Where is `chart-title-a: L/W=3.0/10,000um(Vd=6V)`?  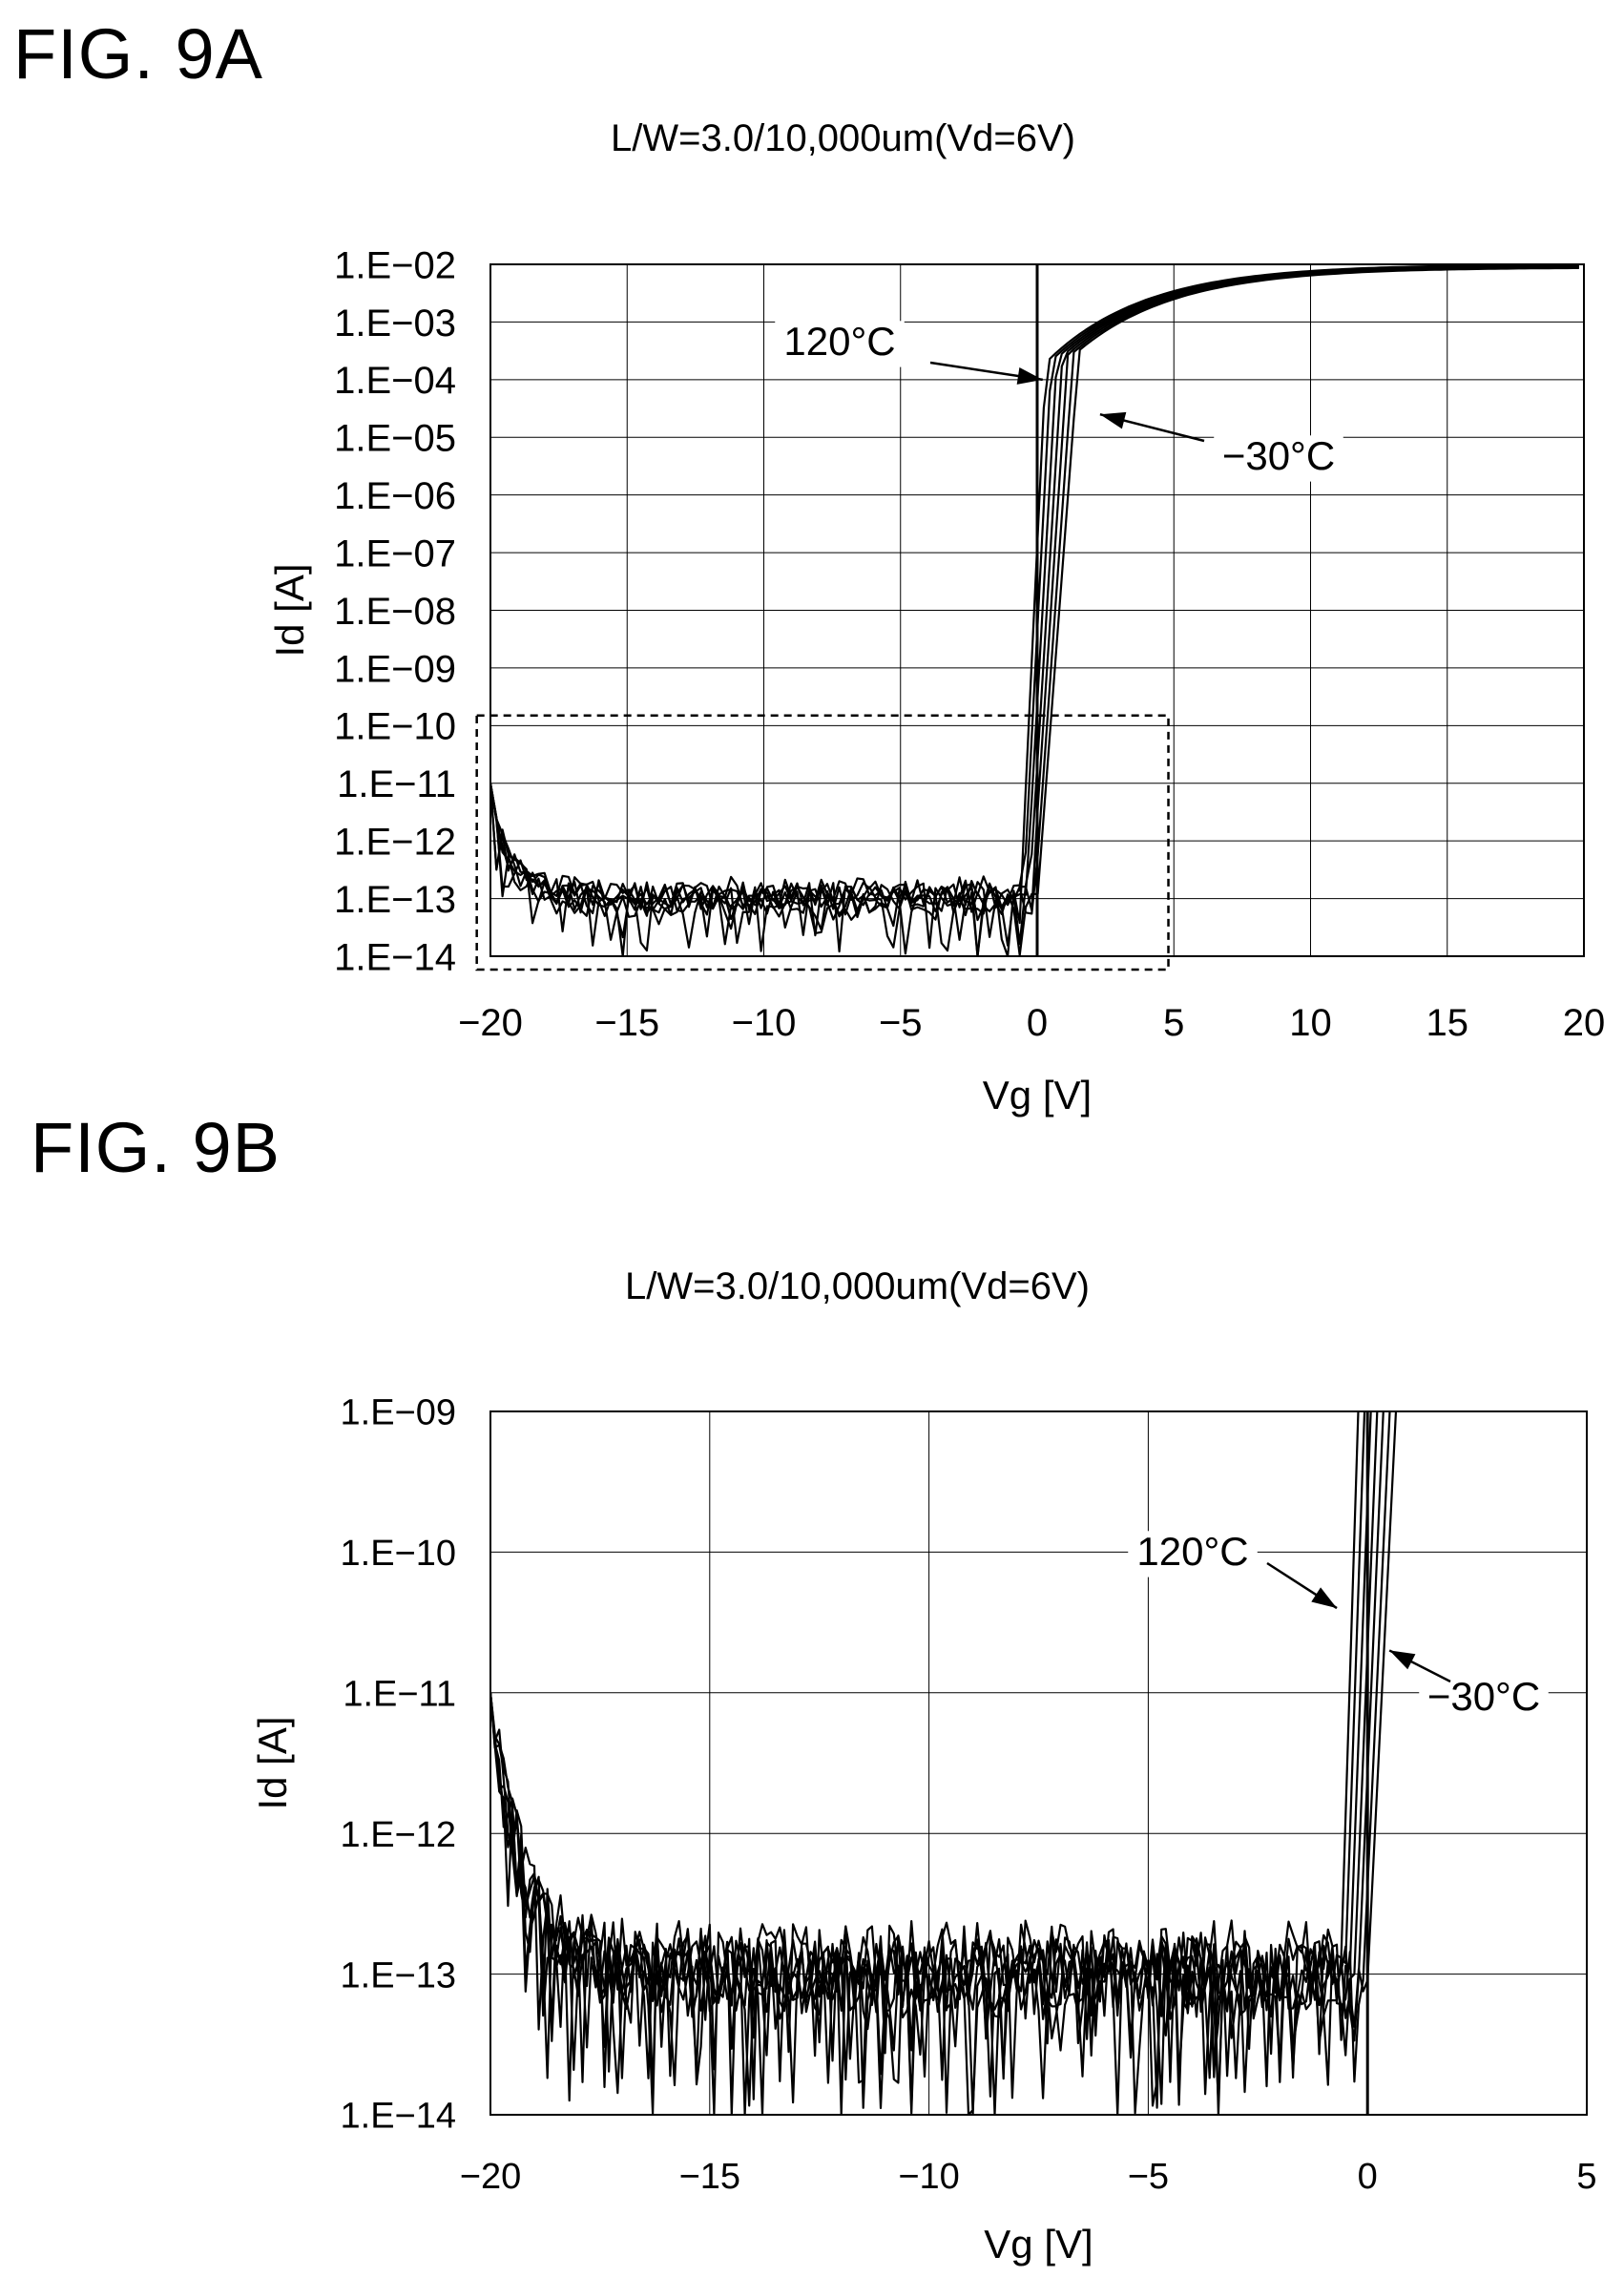
chart-title-a: L/W=3.0/10,000um(Vd=6V) is located at coordinates (843, 138).